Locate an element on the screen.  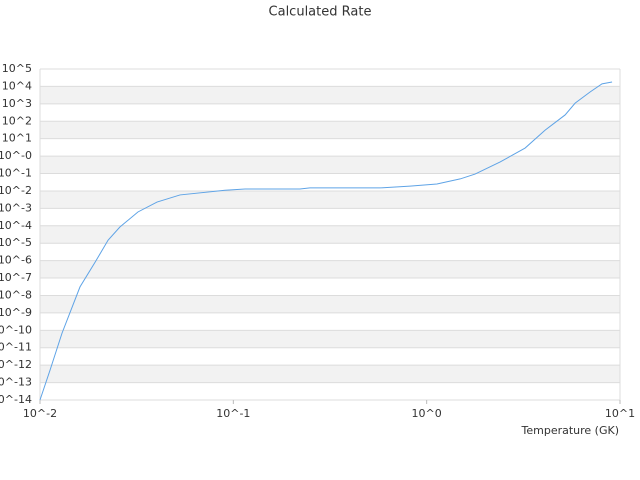
y-tick-label: 10^4 is located at coordinates (17, 85).